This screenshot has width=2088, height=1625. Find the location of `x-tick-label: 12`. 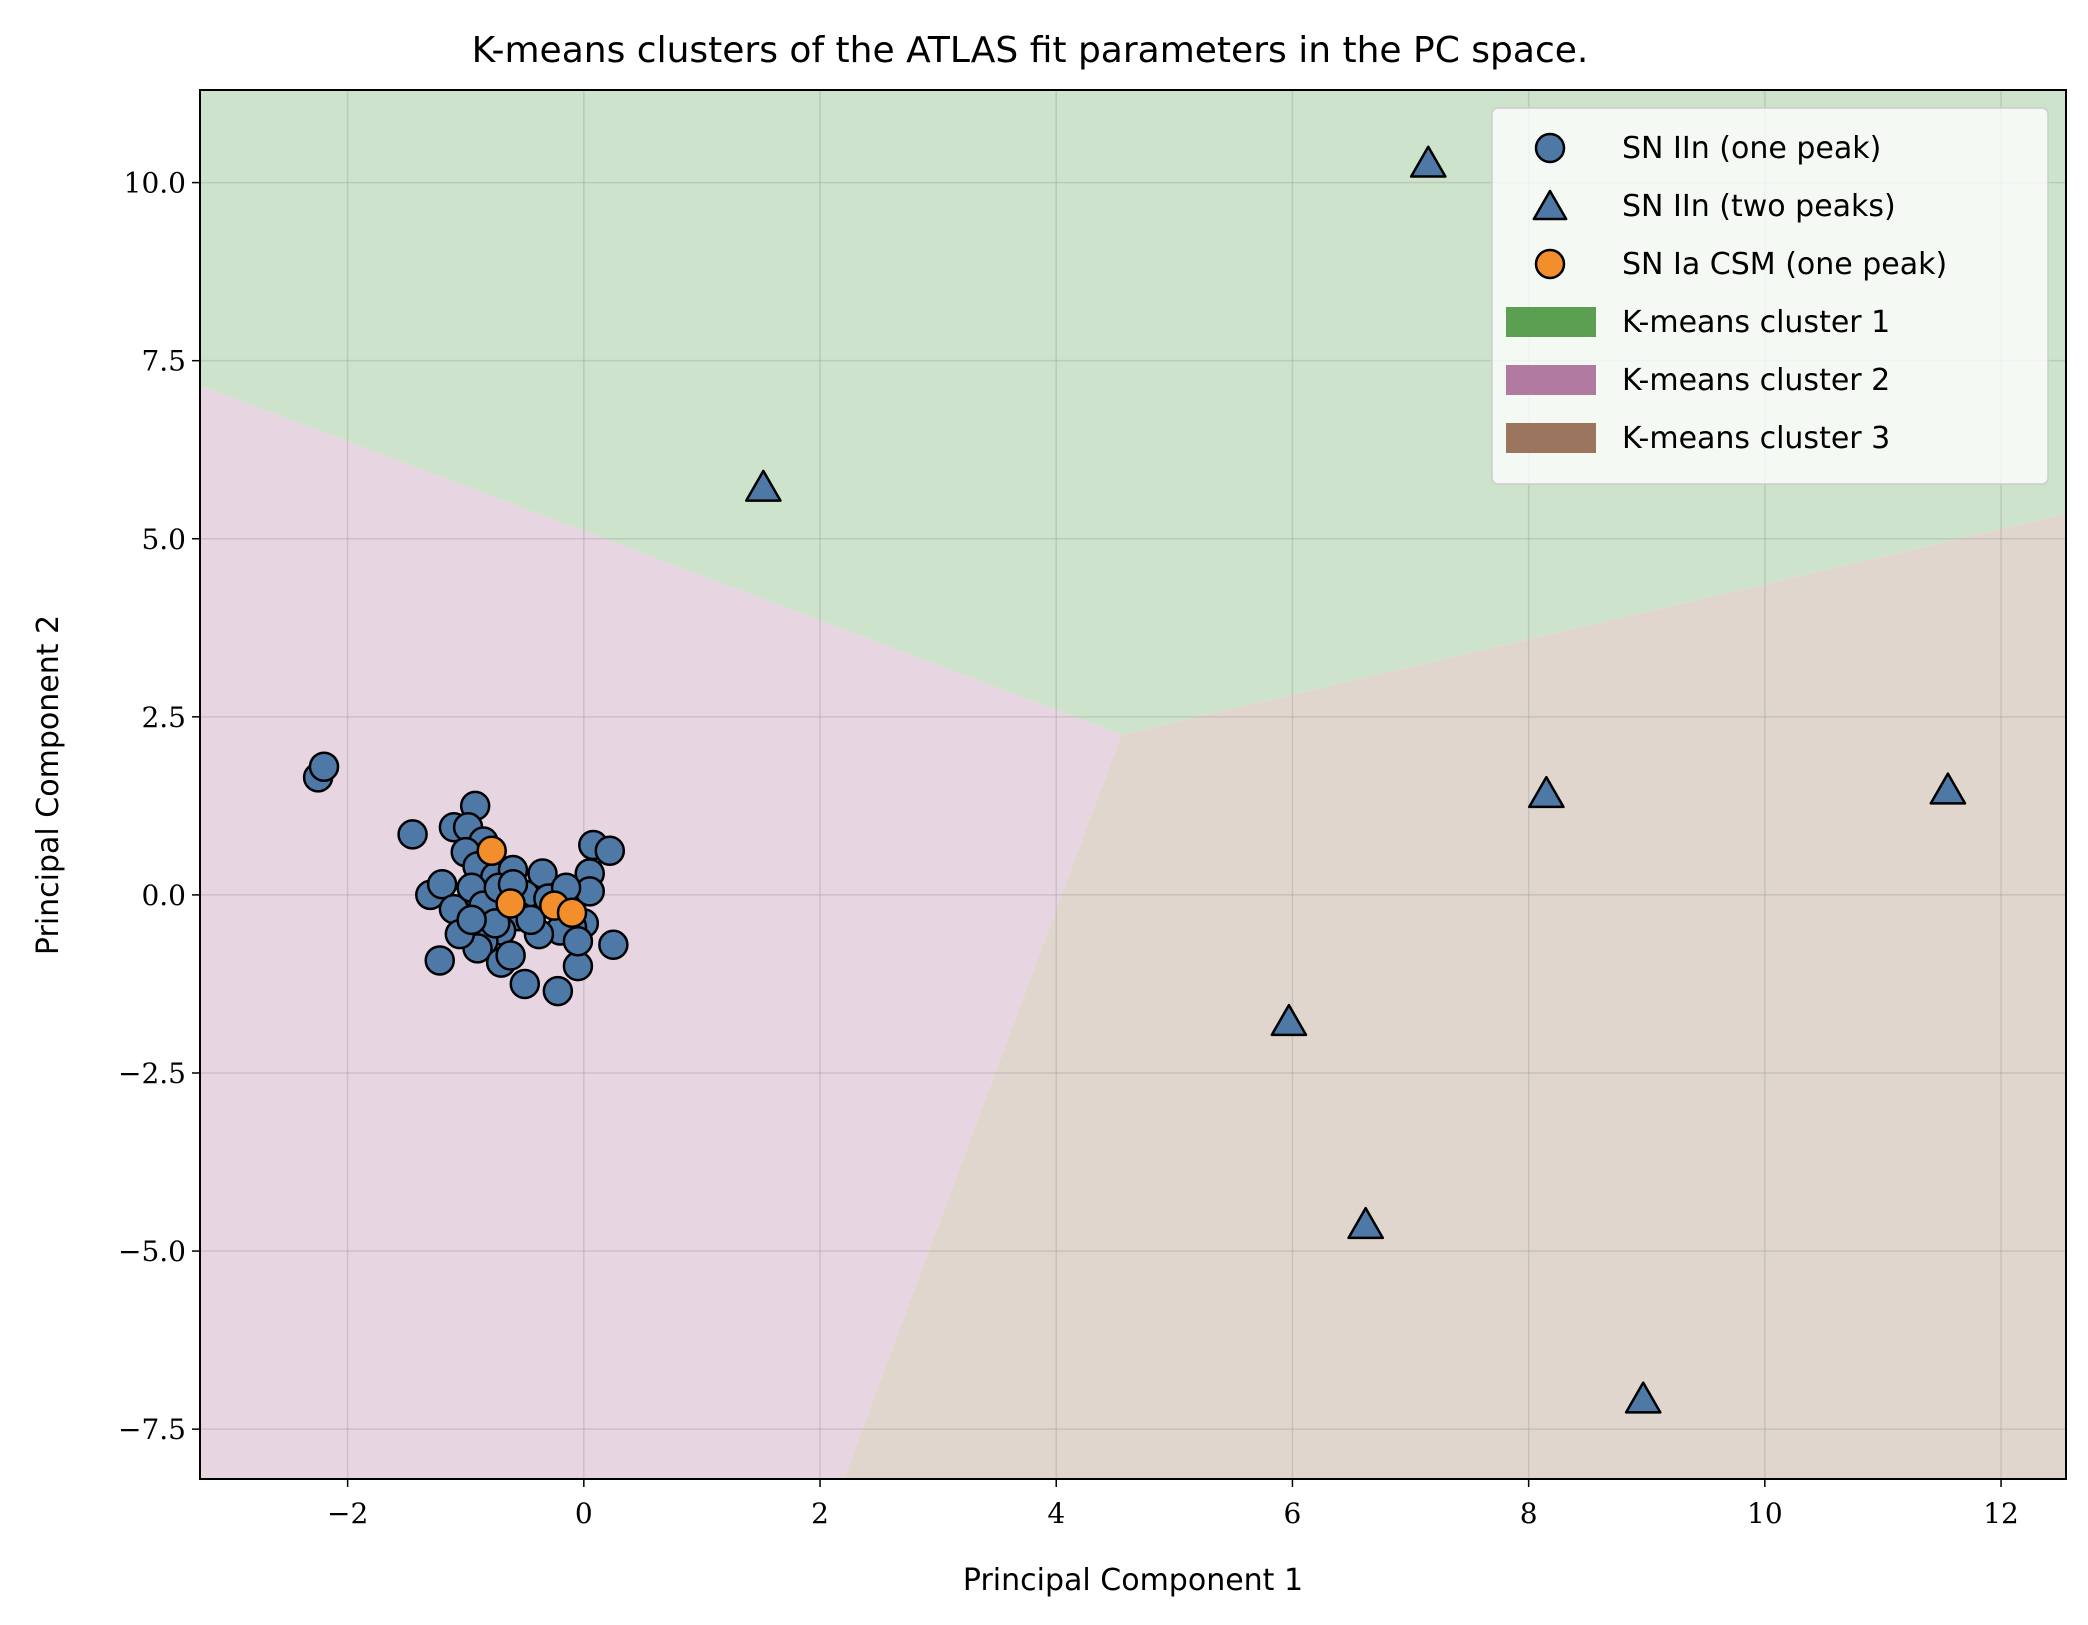

x-tick-label: 12 is located at coordinates (2001, 1513).